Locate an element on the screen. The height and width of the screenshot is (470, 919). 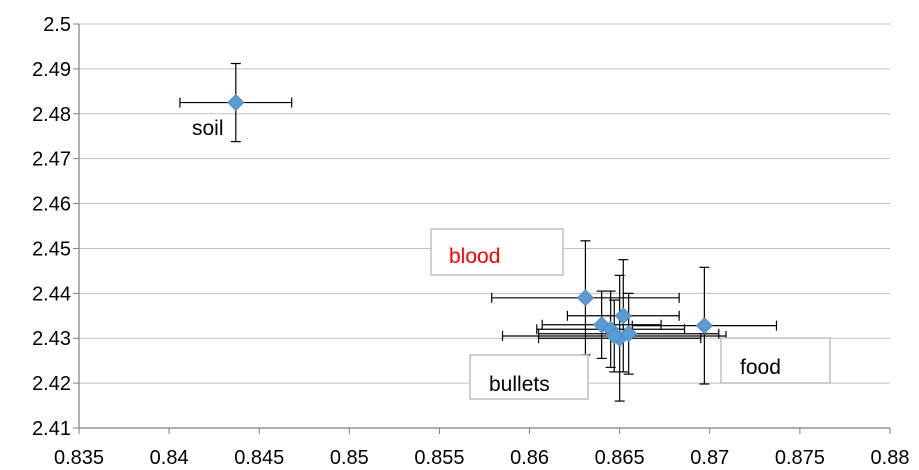
x-tick-label: 0.88 is located at coordinates (890, 458).